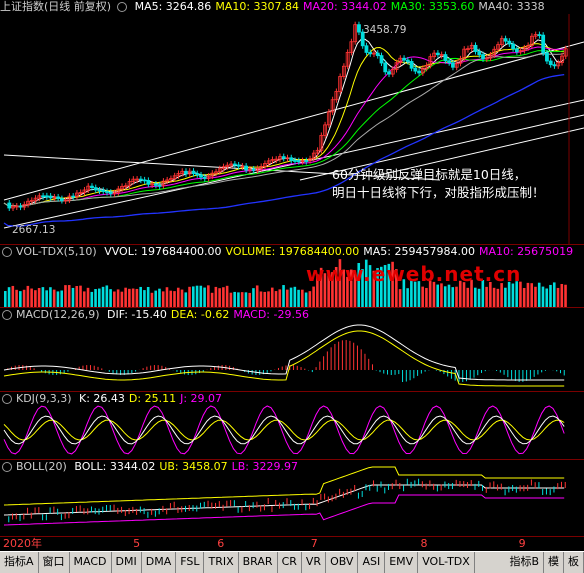 This screenshot has width=584, height=573. Describe the element at coordinates (524, 562) in the screenshot. I see `tab-r0: 指标B` at that location.